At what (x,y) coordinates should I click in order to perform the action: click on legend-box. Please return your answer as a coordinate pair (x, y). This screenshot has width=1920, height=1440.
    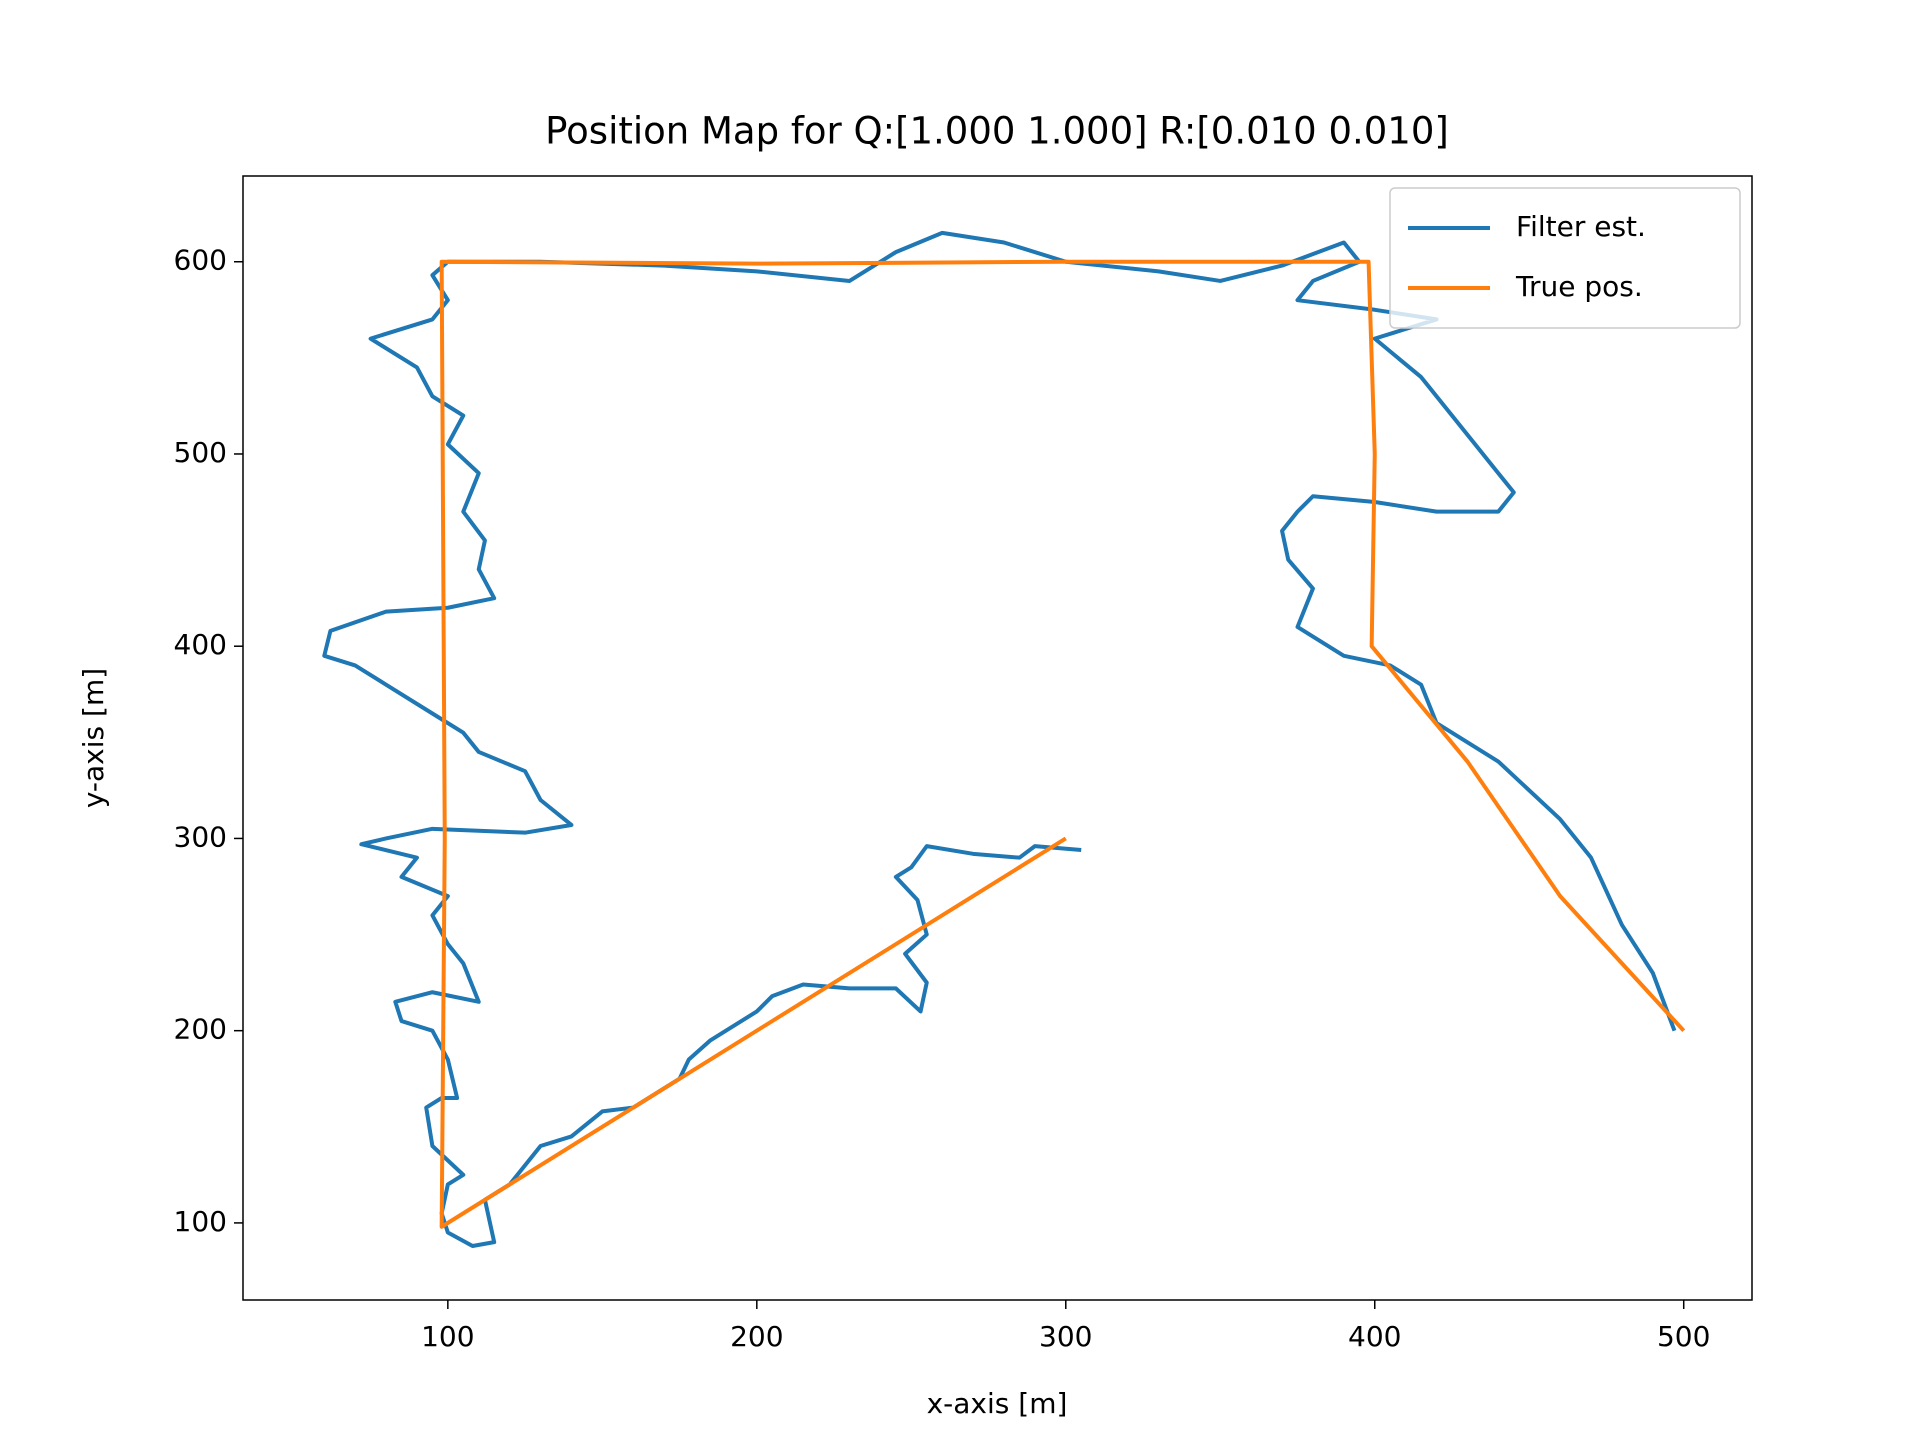
    Looking at the image, I should click on (1565, 258).